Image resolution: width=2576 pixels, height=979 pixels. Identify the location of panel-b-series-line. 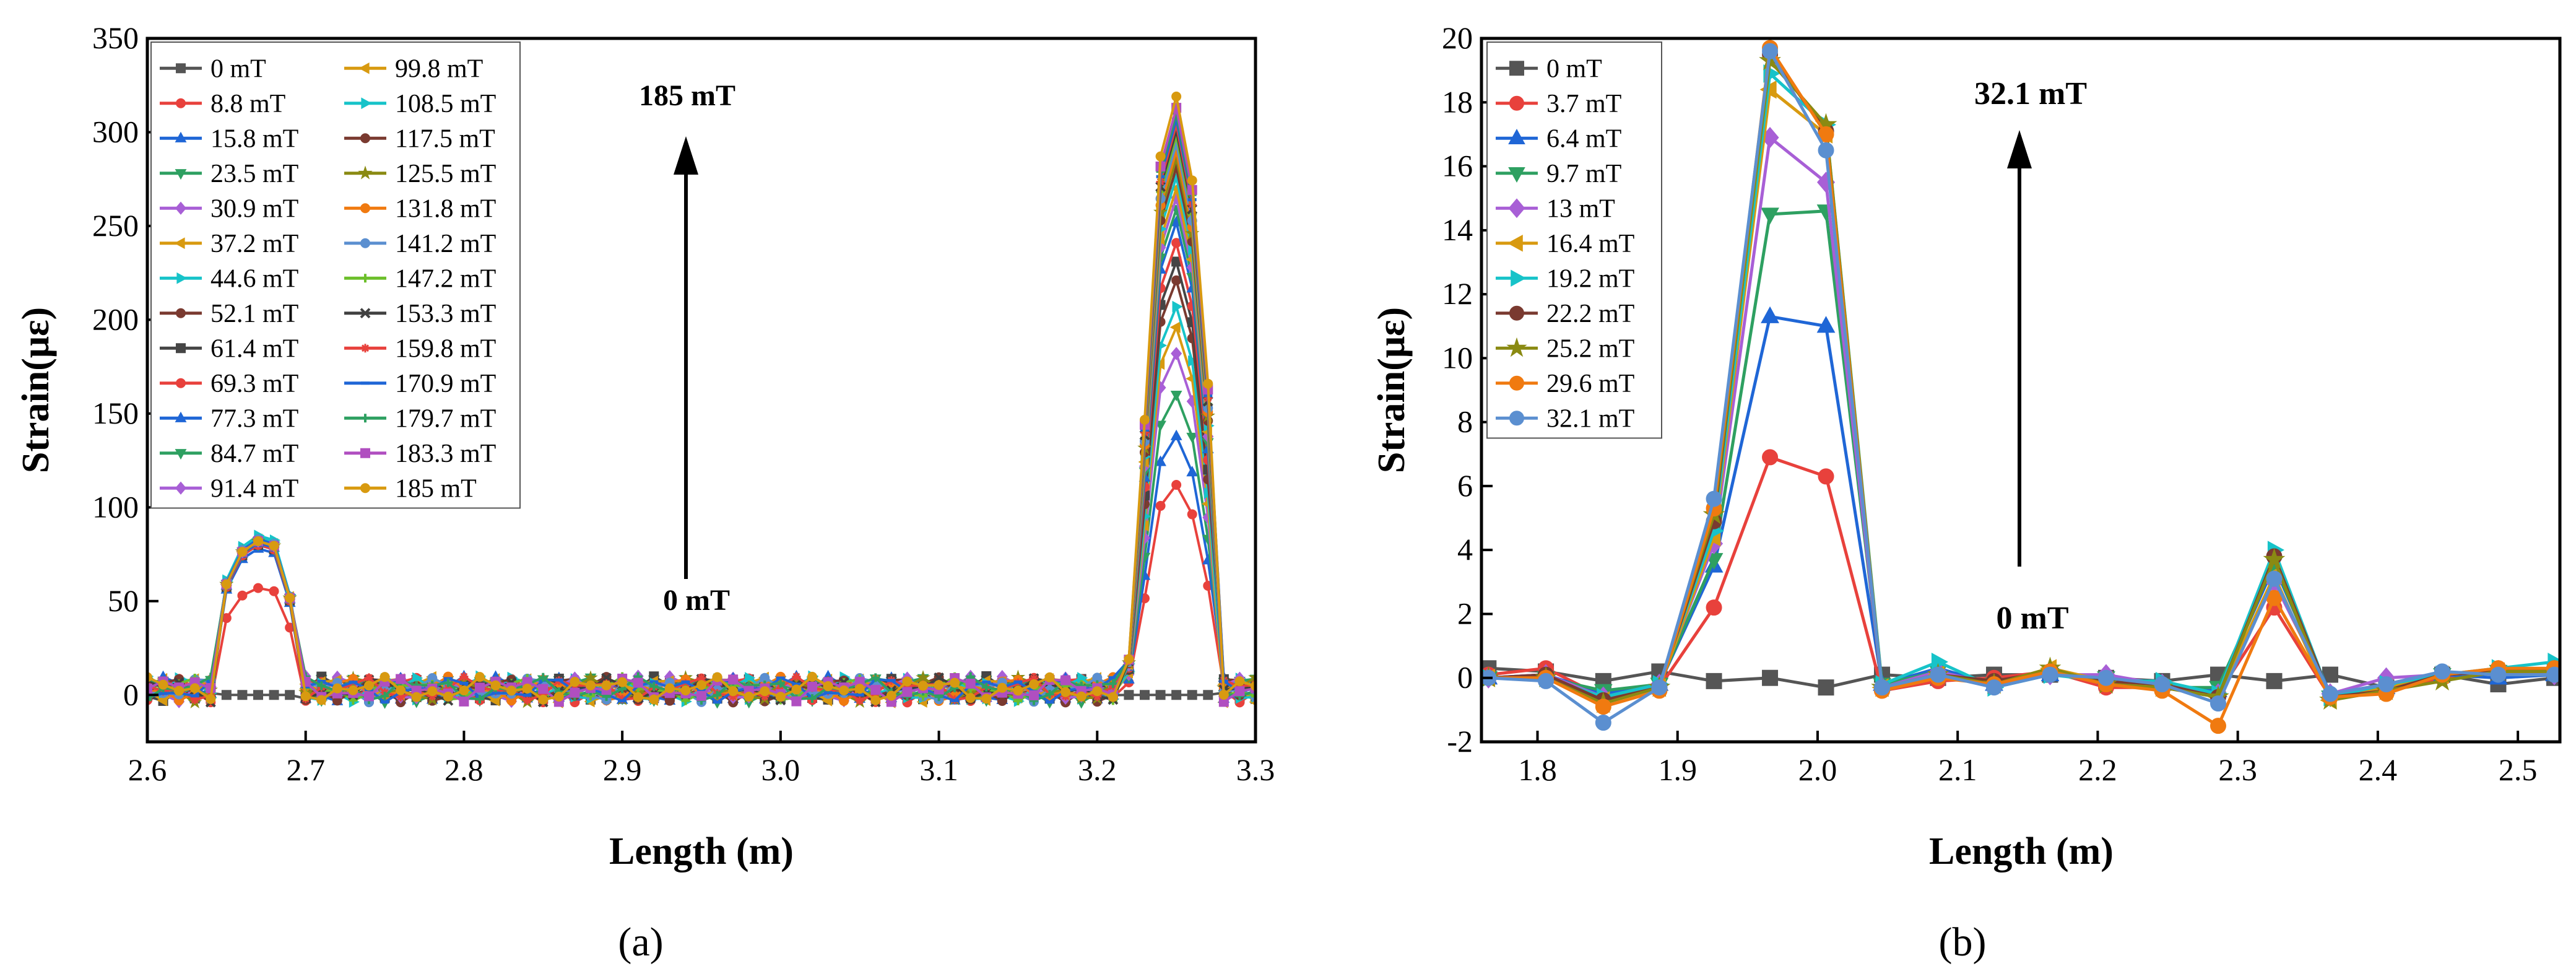
(2021, 577).